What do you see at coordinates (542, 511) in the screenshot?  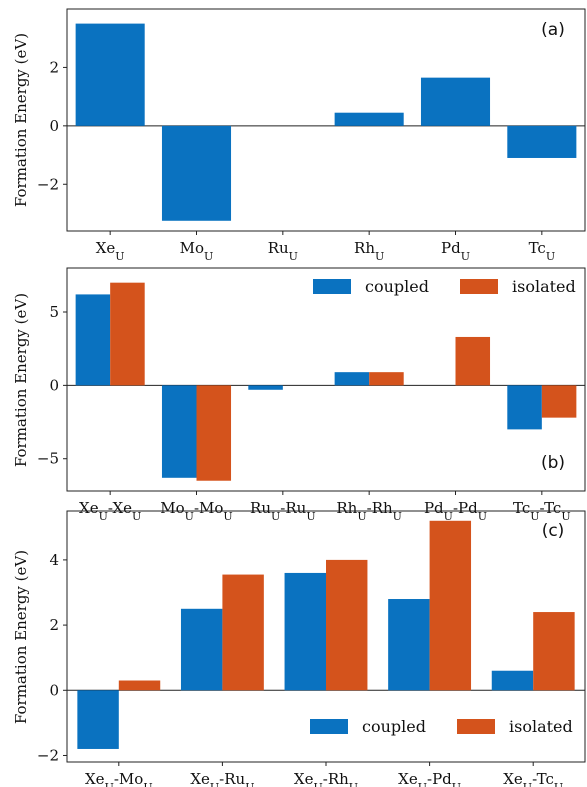 I see `x-tick-label: TcU-TcU` at bounding box center [542, 511].